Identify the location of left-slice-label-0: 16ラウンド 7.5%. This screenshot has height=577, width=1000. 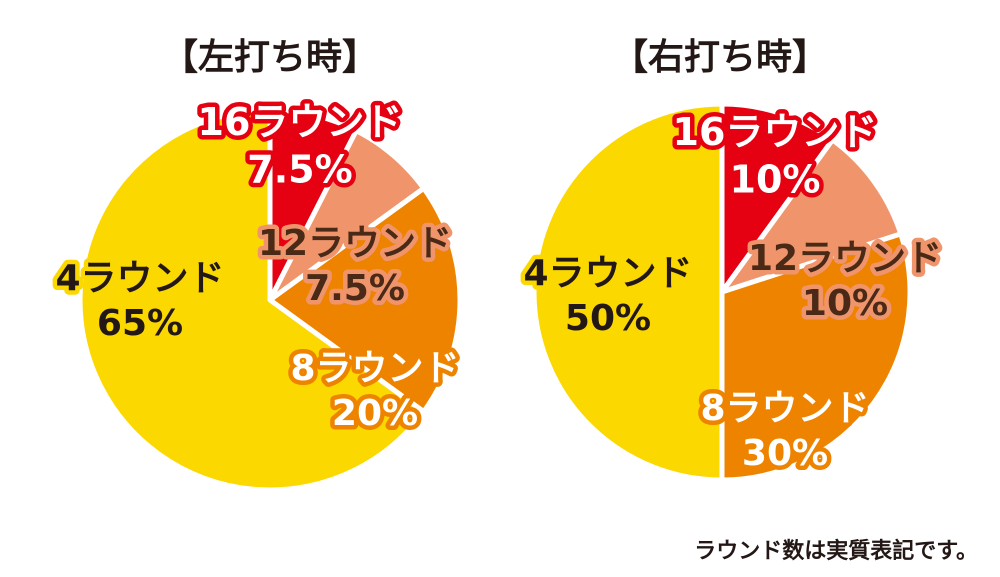
(300, 146).